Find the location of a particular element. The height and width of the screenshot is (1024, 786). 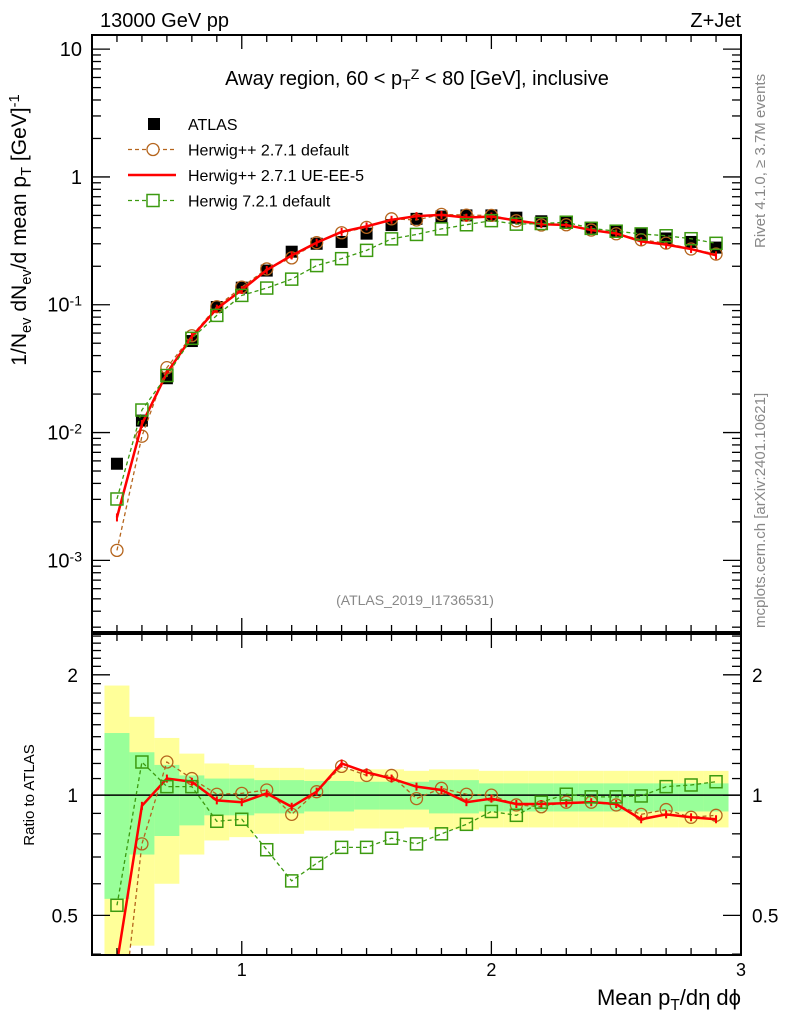

ratio-tick-label-left: 0.5 is located at coordinates (65, 916).